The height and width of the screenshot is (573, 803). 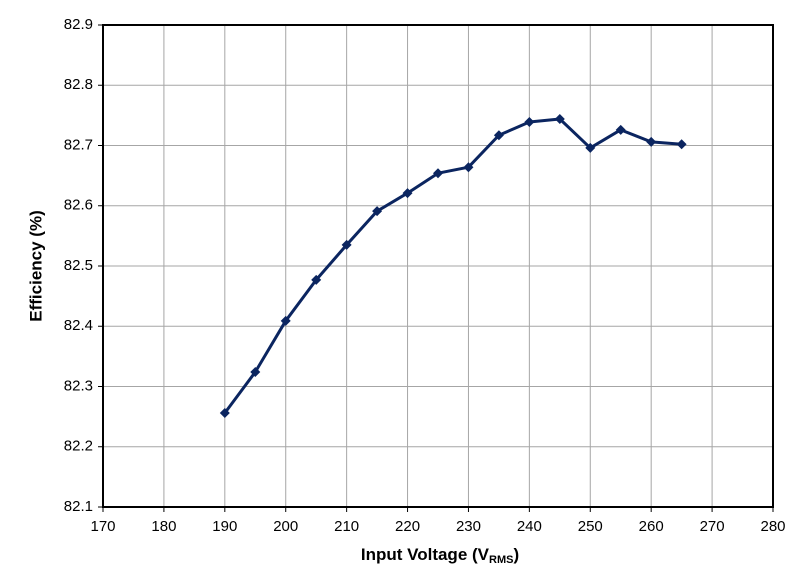 What do you see at coordinates (772, 526) in the screenshot?
I see `x-tick-label: 280` at bounding box center [772, 526].